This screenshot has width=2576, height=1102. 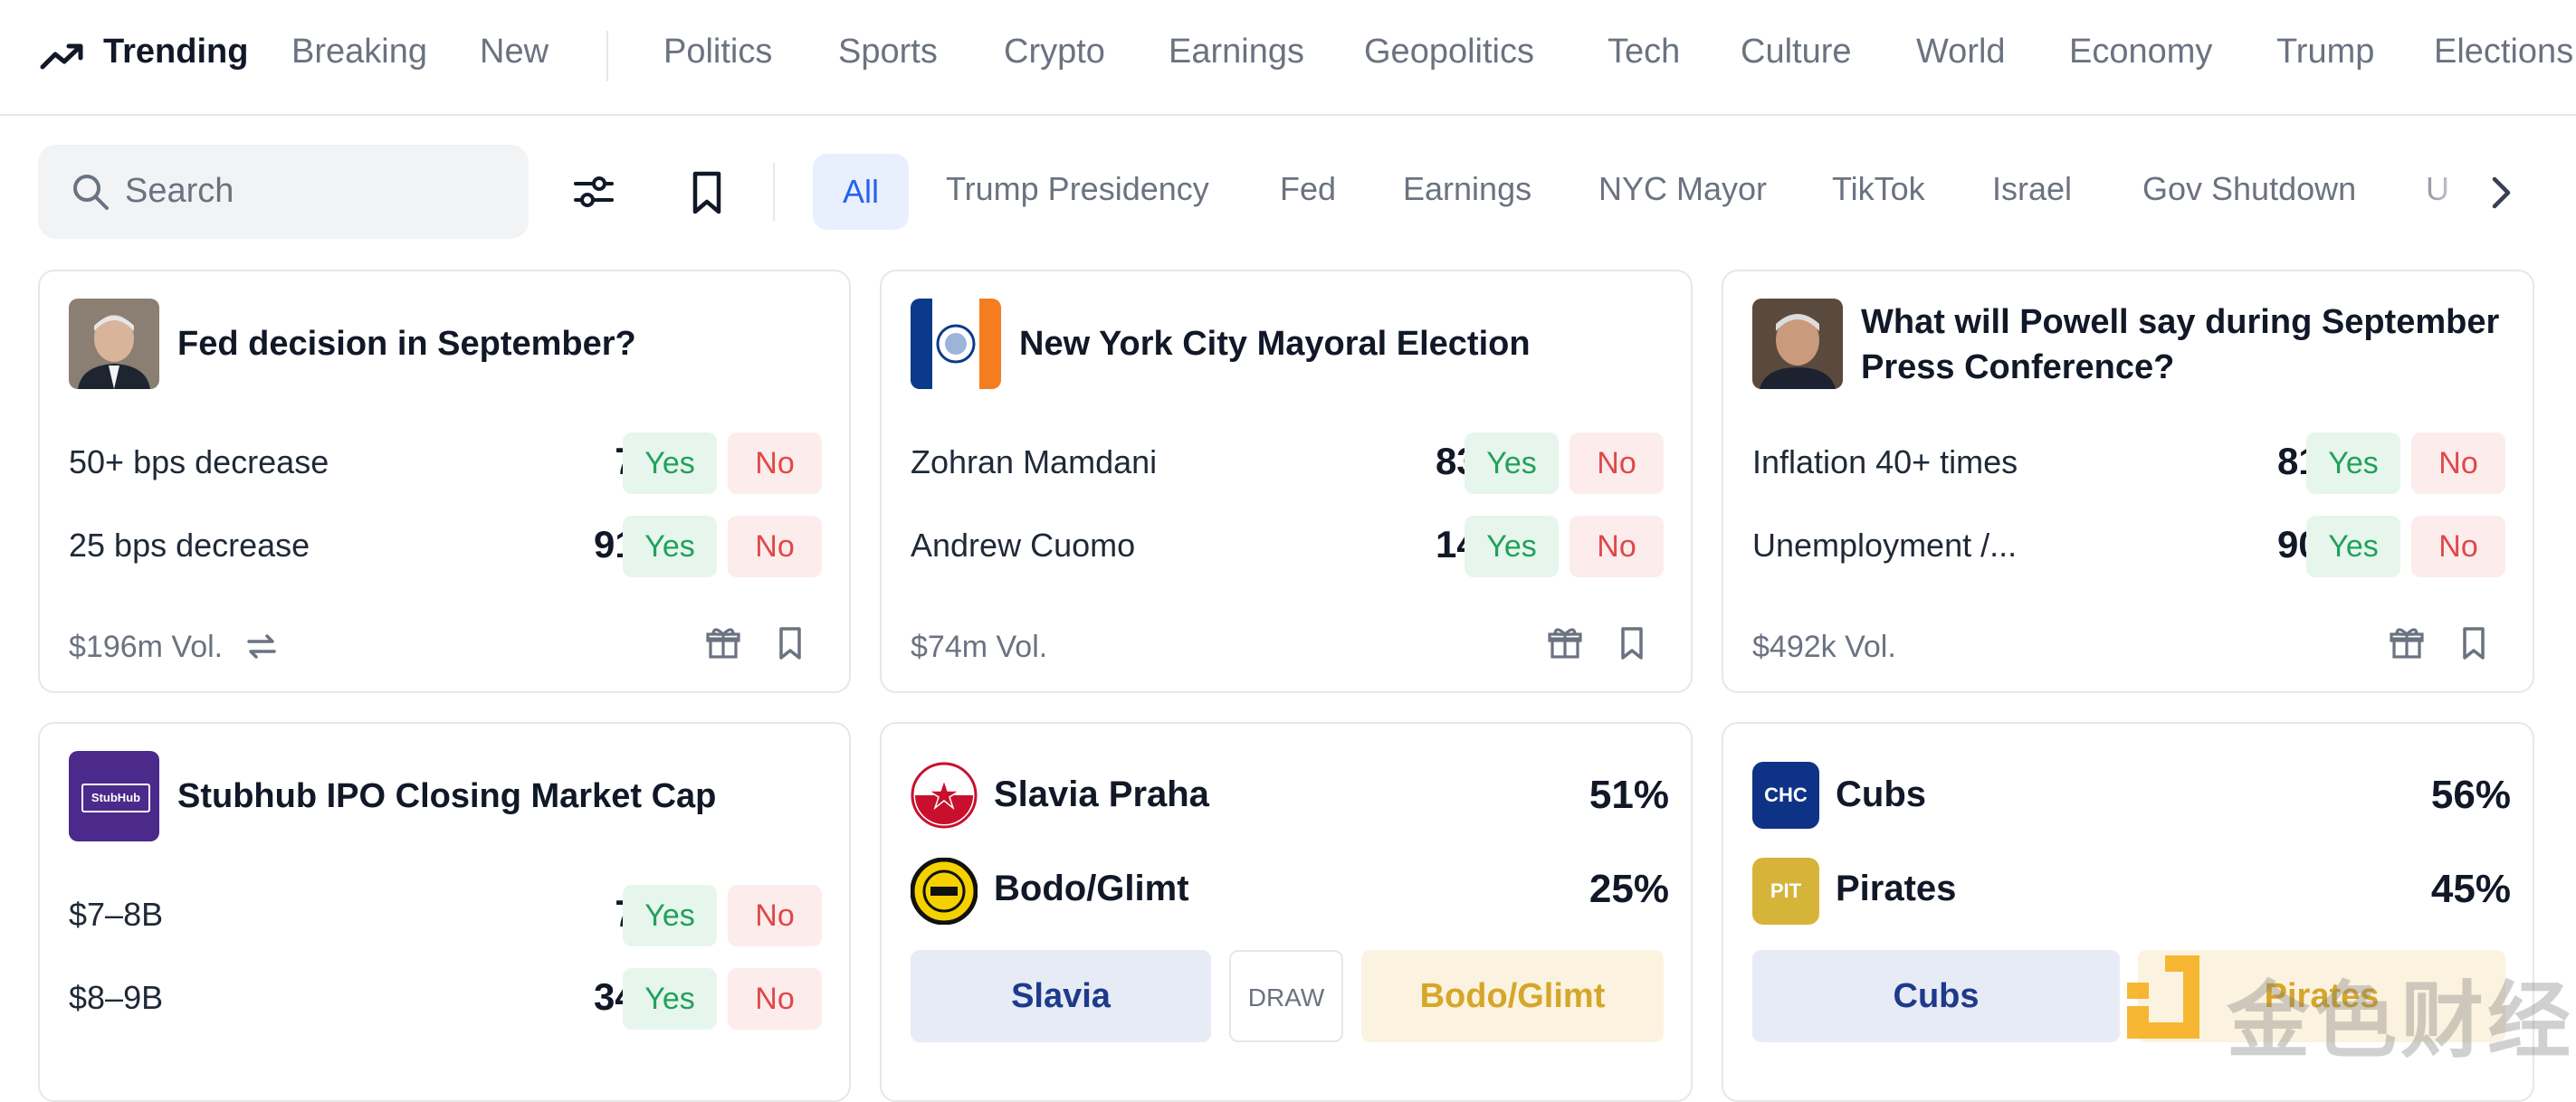 What do you see at coordinates (359, 52) in the screenshot?
I see `nav-breaking: Breaking` at bounding box center [359, 52].